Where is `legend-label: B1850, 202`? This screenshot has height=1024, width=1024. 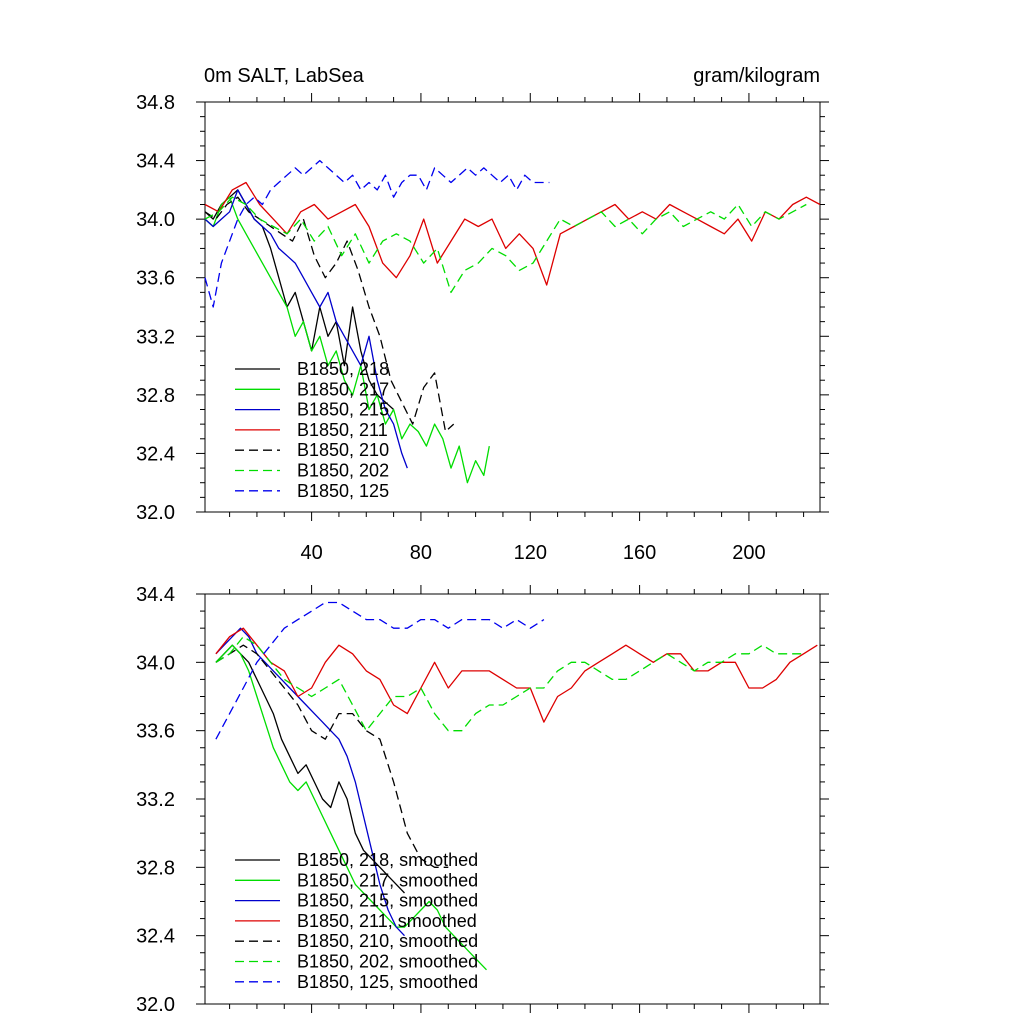
legend-label: B1850, 202 is located at coordinates (343, 471).